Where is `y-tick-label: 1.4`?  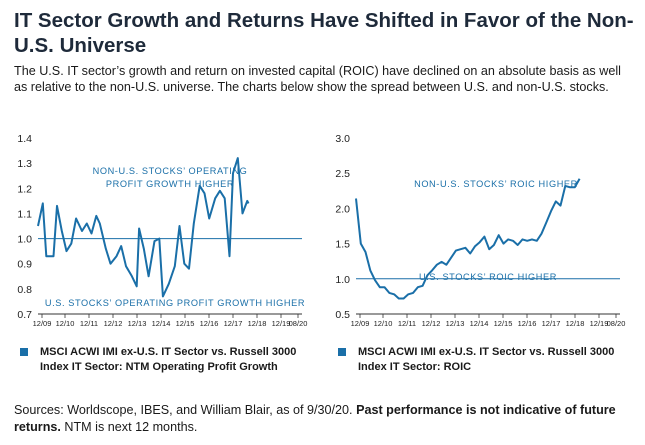
y-tick-label: 1.4 is located at coordinates (24, 139).